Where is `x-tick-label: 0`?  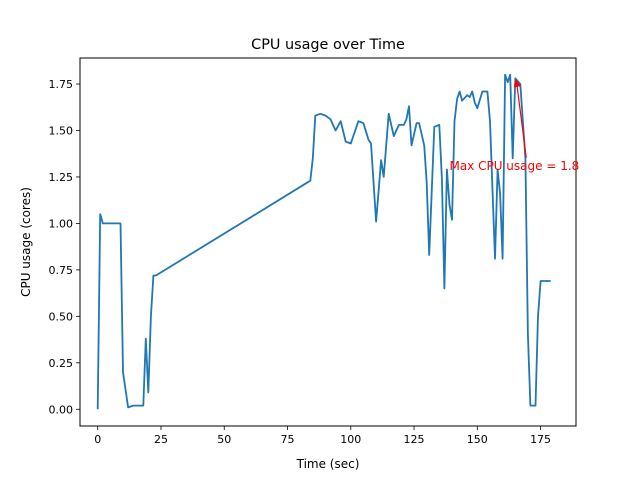
x-tick-label: 0 is located at coordinates (97, 439).